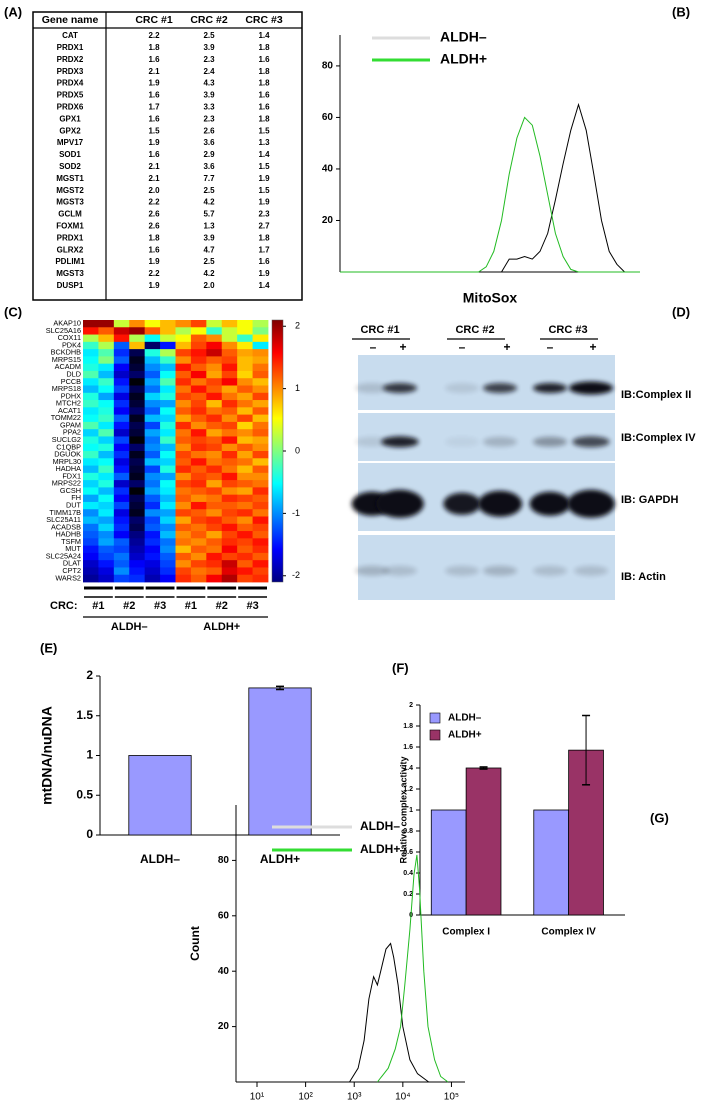  Describe the element at coordinates (129, 606) in the screenshot. I see `group-label: #2` at that location.